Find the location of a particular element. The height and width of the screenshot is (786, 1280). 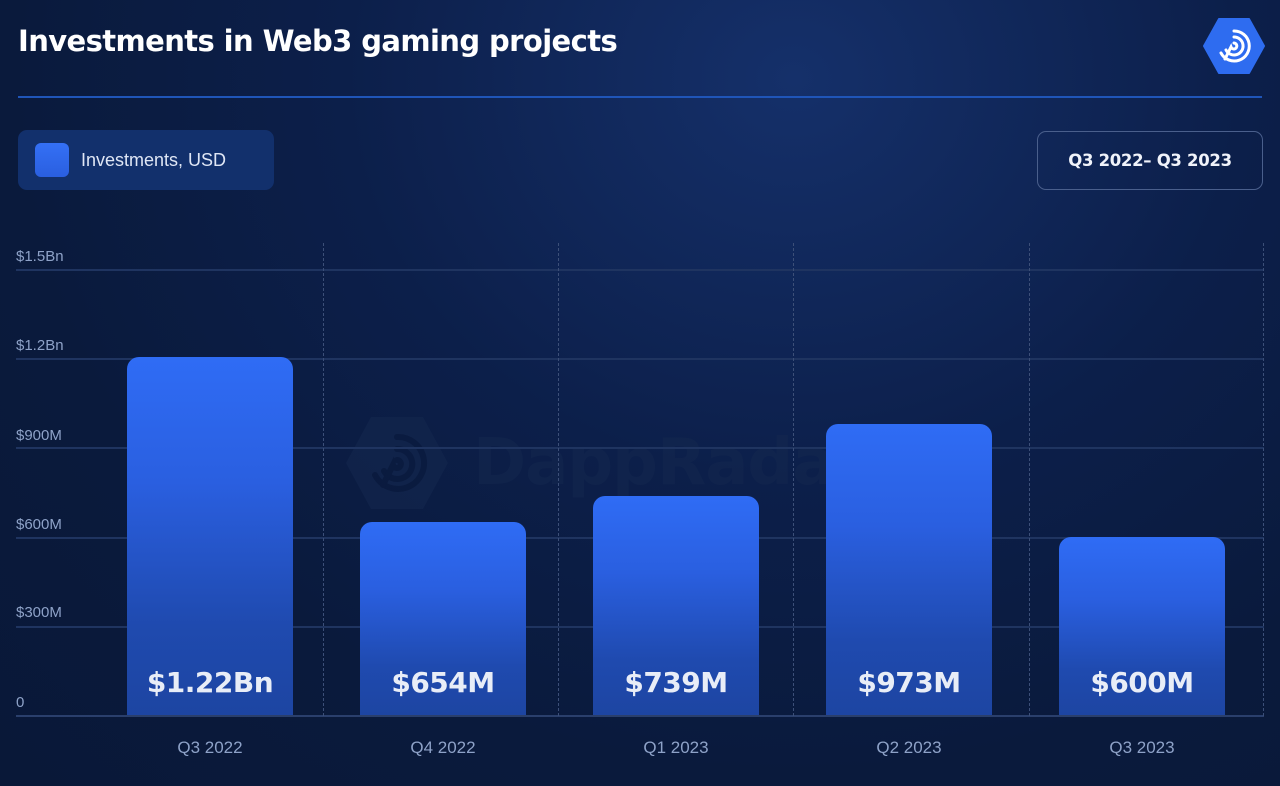

x-tick-label: Q3 2023 is located at coordinates (1142, 747).